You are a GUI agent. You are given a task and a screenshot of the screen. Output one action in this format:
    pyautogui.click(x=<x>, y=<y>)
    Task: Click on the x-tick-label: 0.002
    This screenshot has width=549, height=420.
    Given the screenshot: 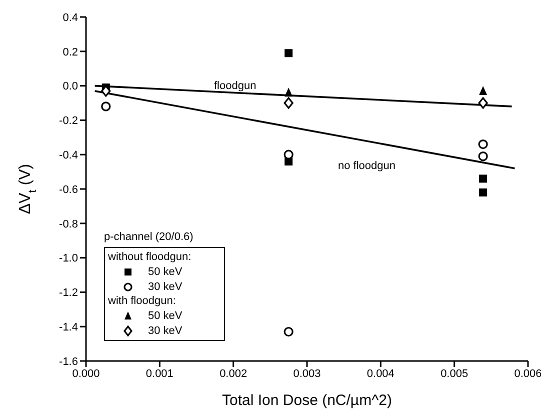 What is the action you would take?
    pyautogui.click(x=234, y=374)
    